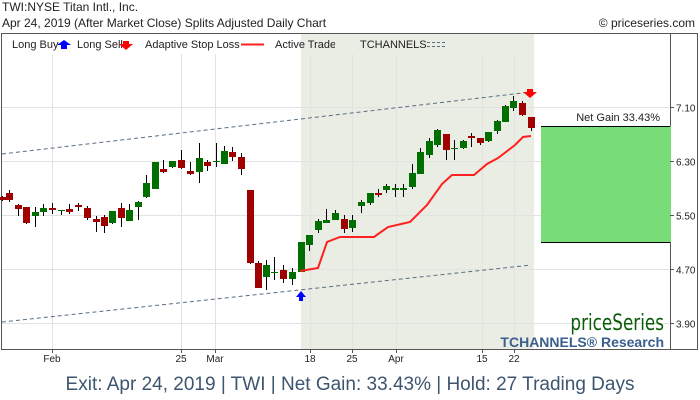 The height and width of the screenshot is (400, 700). What do you see at coordinates (618, 118) in the screenshot?
I see `net-gain-label: Net Gain 33.43%` at bounding box center [618, 118].